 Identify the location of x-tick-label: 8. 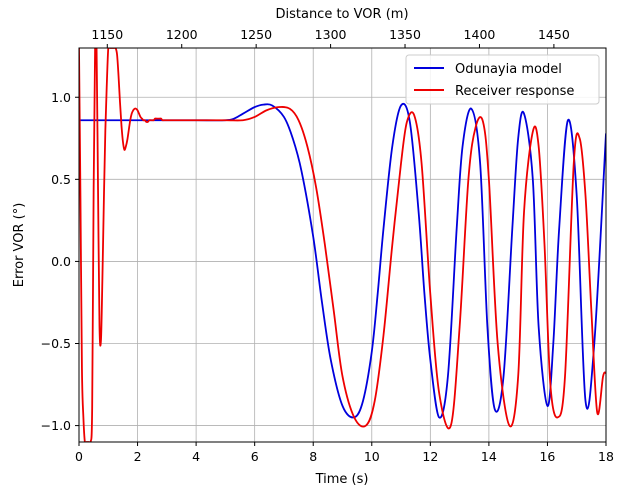
(313, 456).